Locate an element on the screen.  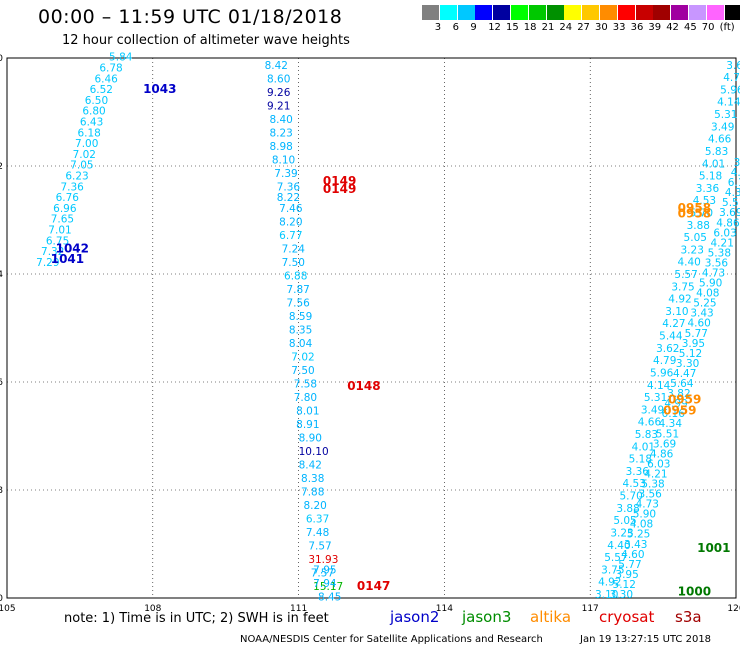
wave-height-value: 5.18 is located at coordinates (710, 177).